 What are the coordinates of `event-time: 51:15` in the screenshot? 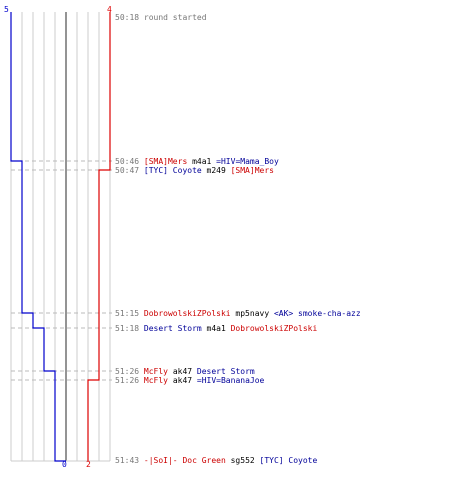 It's located at (129, 313).